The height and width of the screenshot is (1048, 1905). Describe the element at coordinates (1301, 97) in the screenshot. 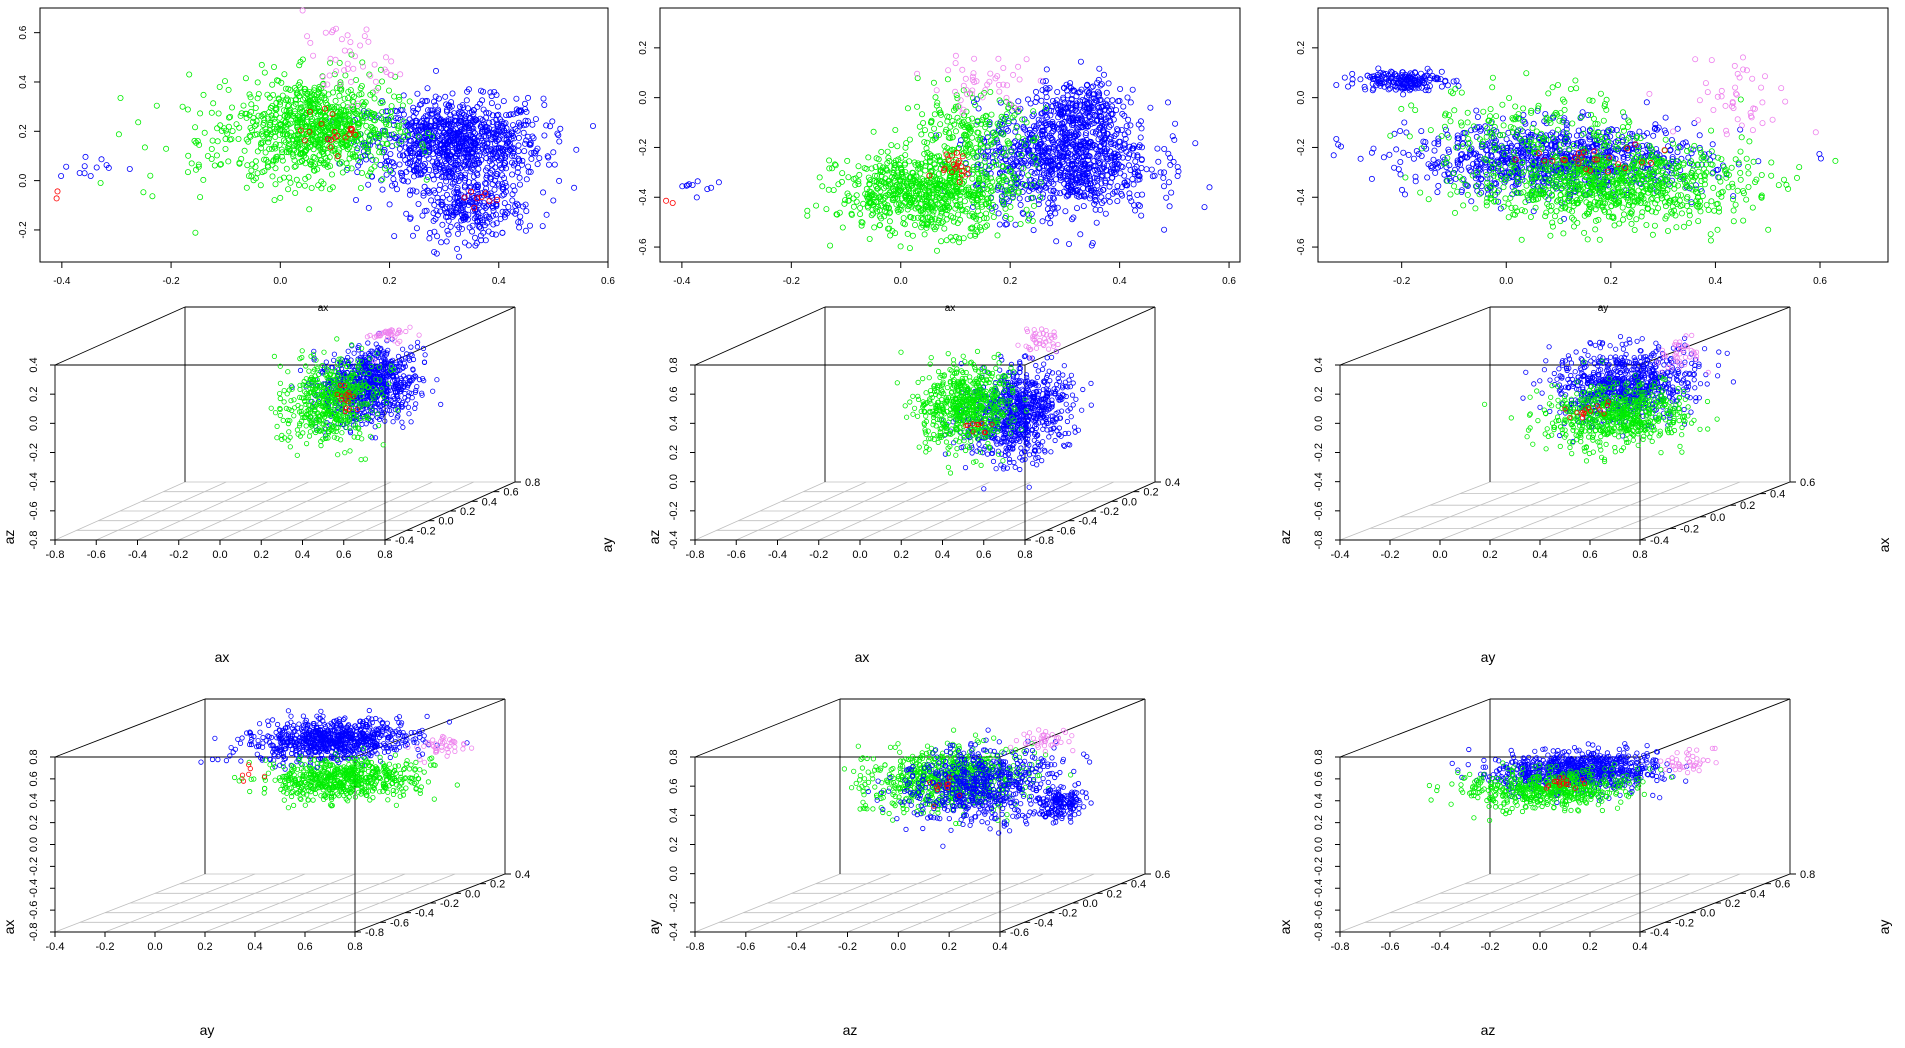

I see `y-tick-label: 0.0` at that location.